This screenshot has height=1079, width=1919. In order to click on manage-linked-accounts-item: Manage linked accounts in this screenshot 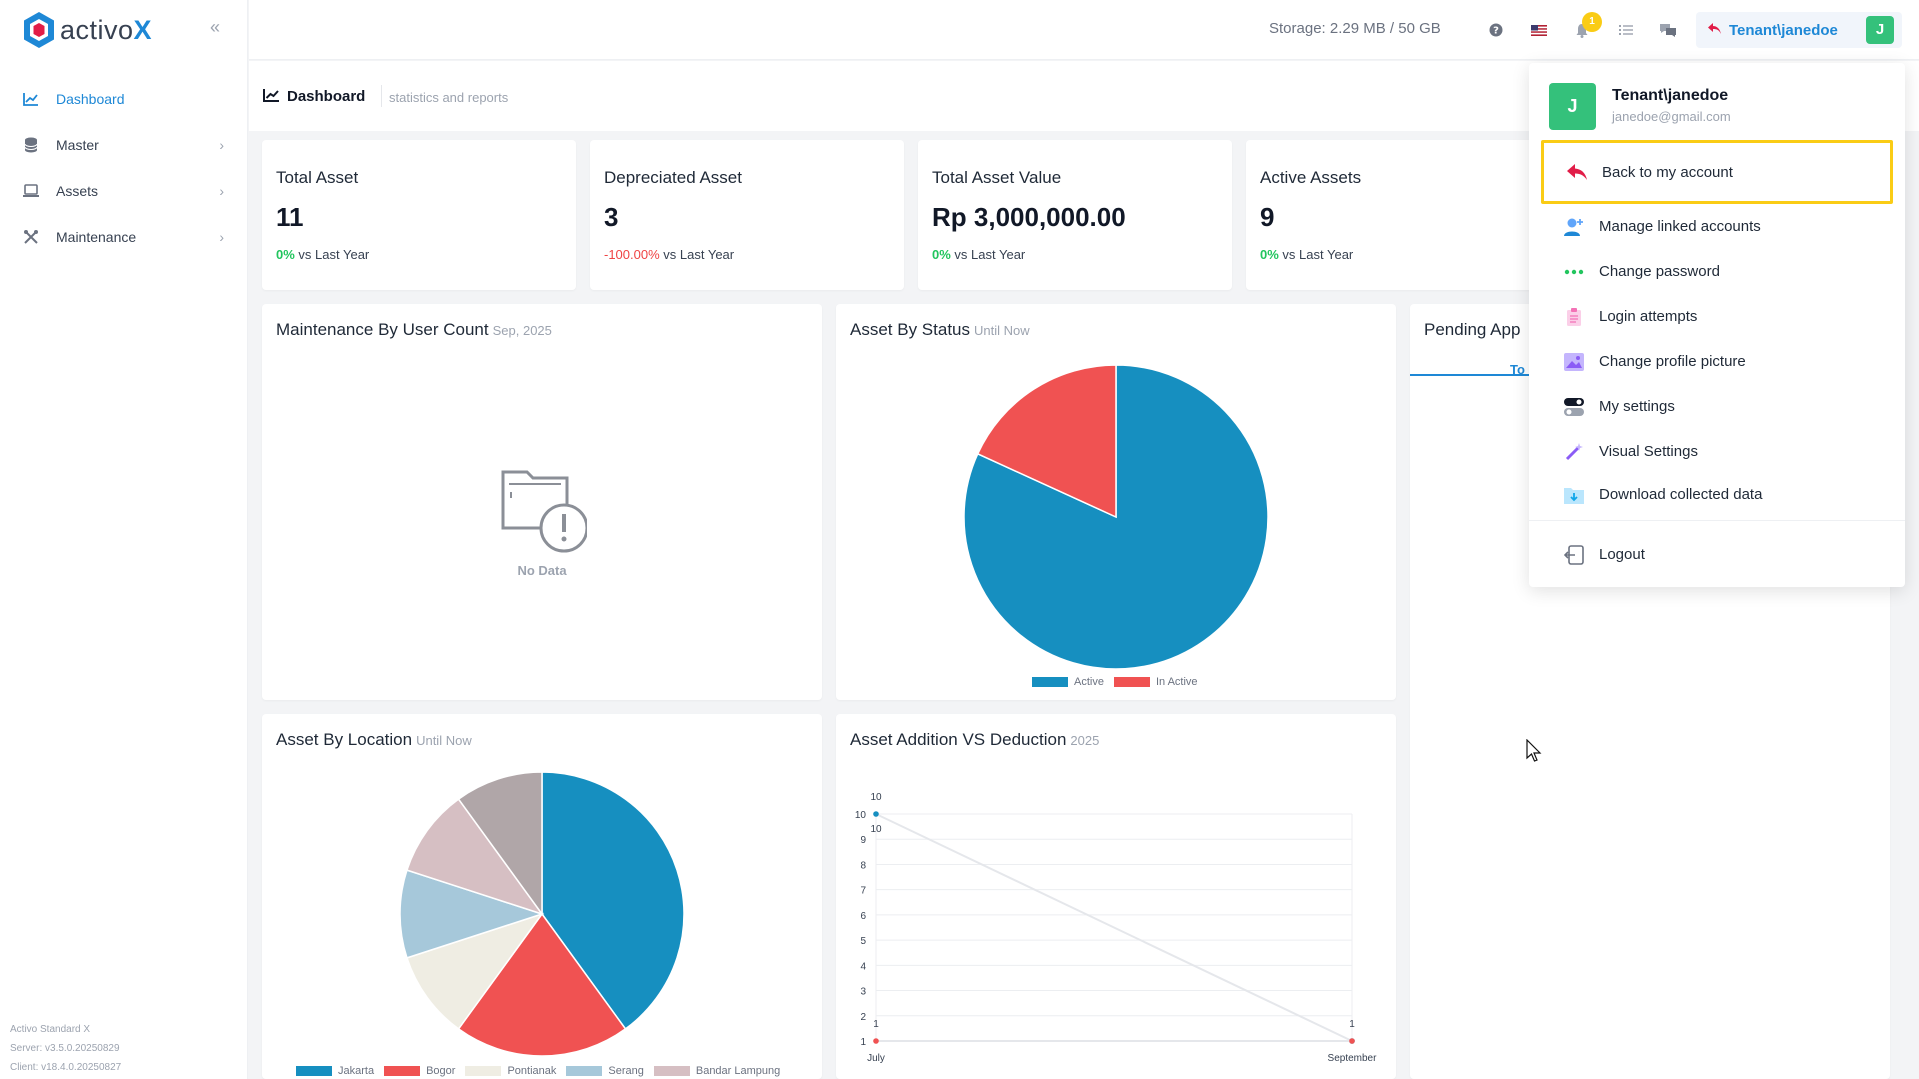, I will do `click(1717, 226)`.